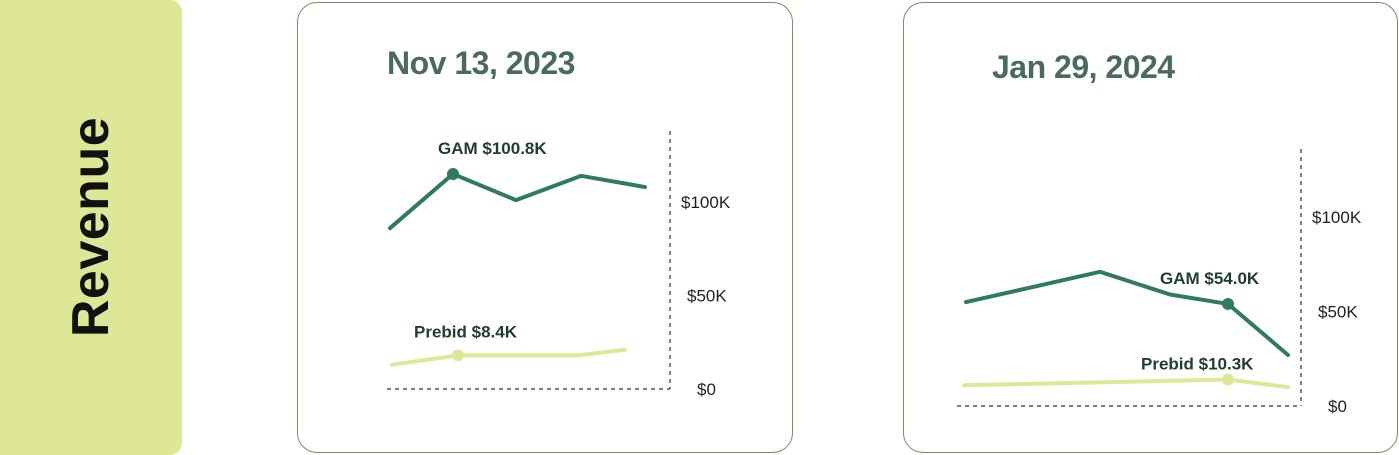  I want to click on revenue-label: Revenue, so click(91, 227).